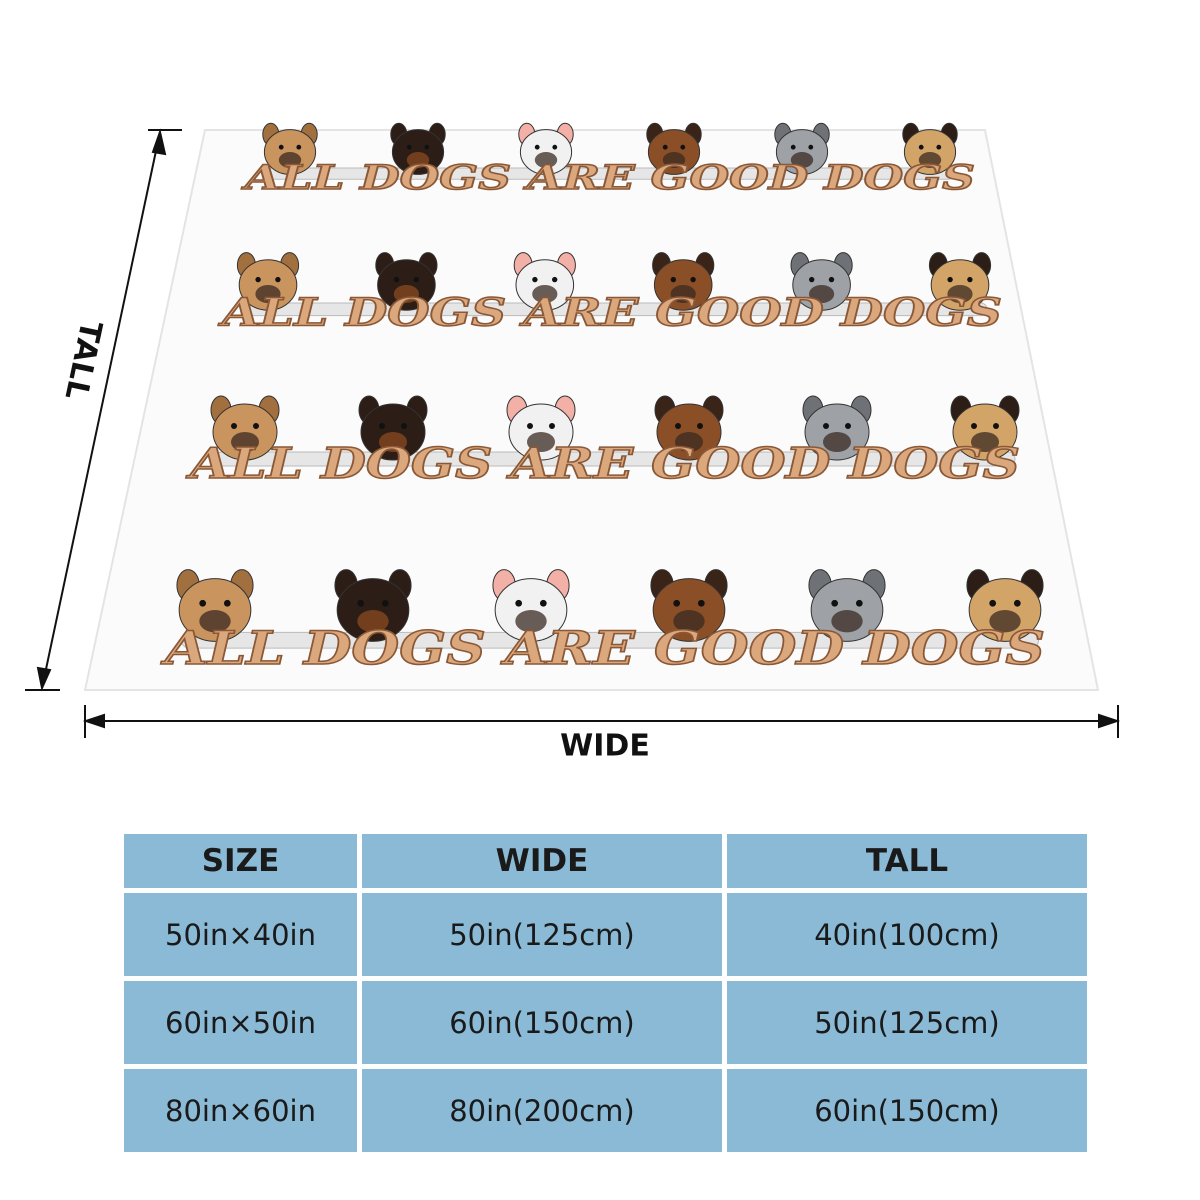  I want to click on cell: 50in×40in, so click(240, 934).